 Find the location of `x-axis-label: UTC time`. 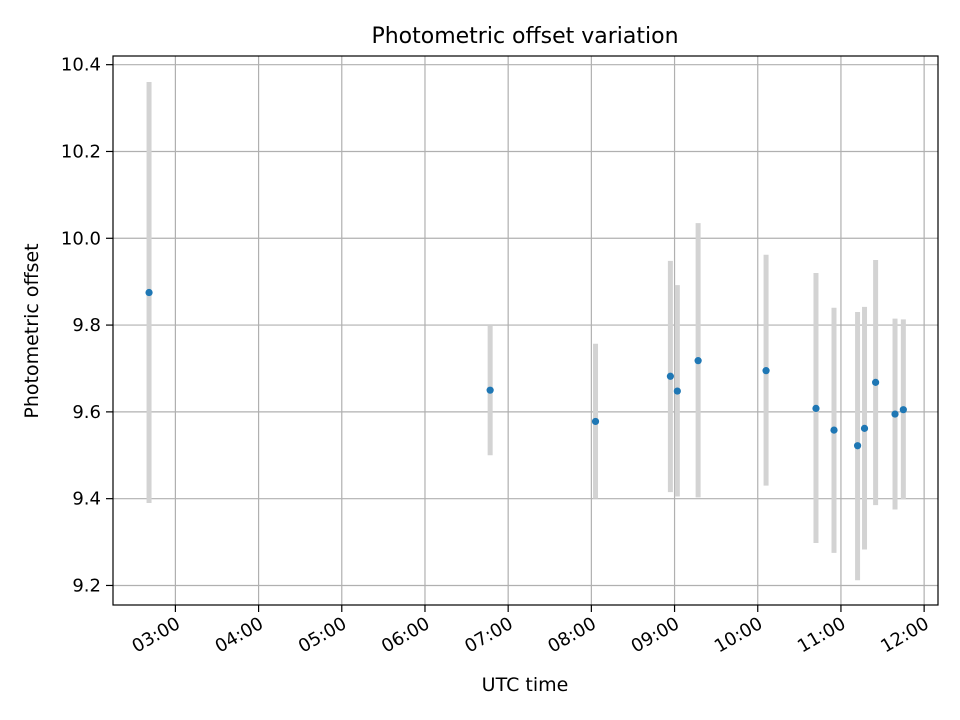

x-axis-label: UTC time is located at coordinates (525, 685).